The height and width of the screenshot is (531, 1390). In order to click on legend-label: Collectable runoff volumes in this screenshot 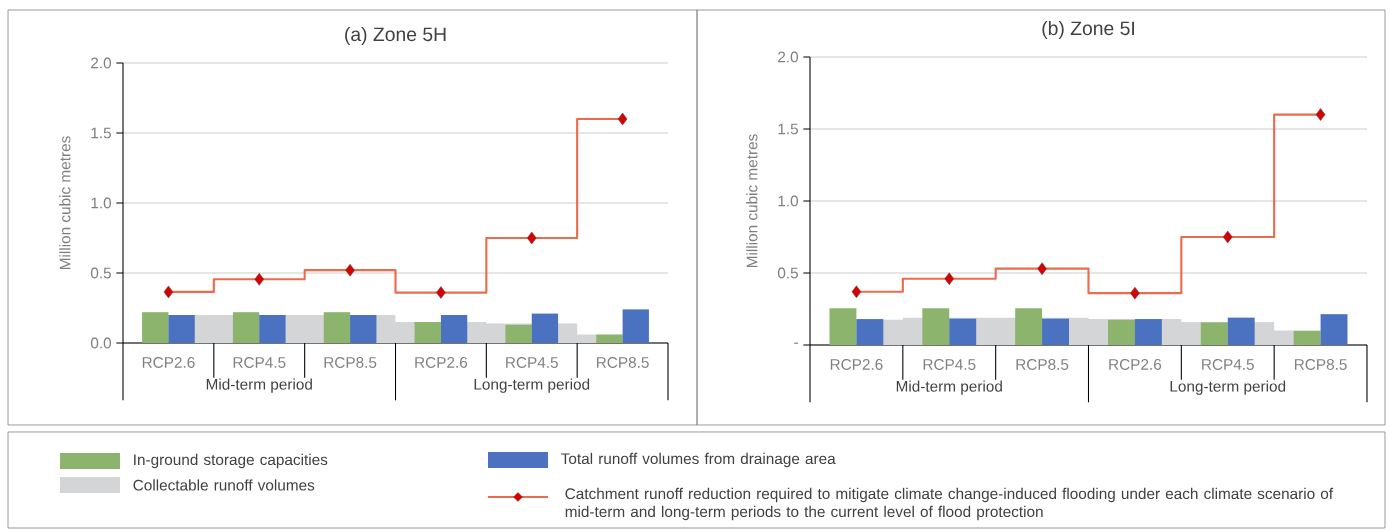, I will do `click(224, 485)`.